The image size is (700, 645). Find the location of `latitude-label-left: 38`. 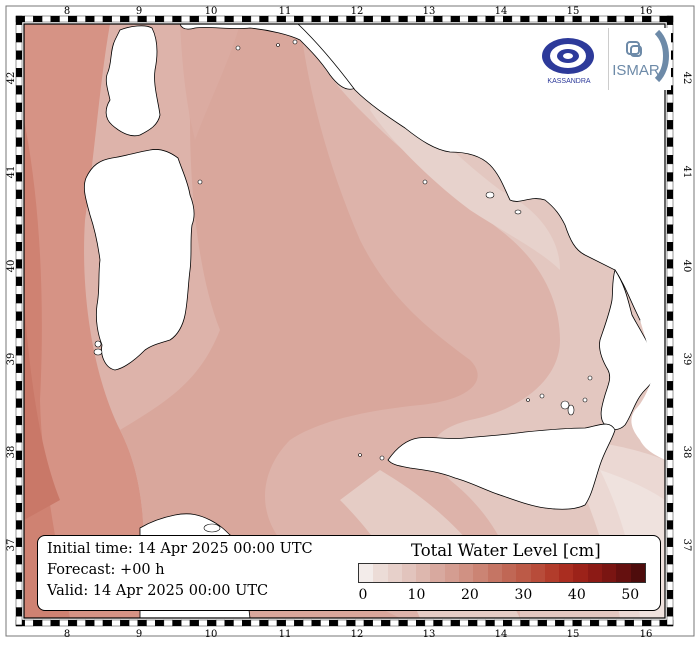

latitude-label-left: 38 is located at coordinates (11, 452).